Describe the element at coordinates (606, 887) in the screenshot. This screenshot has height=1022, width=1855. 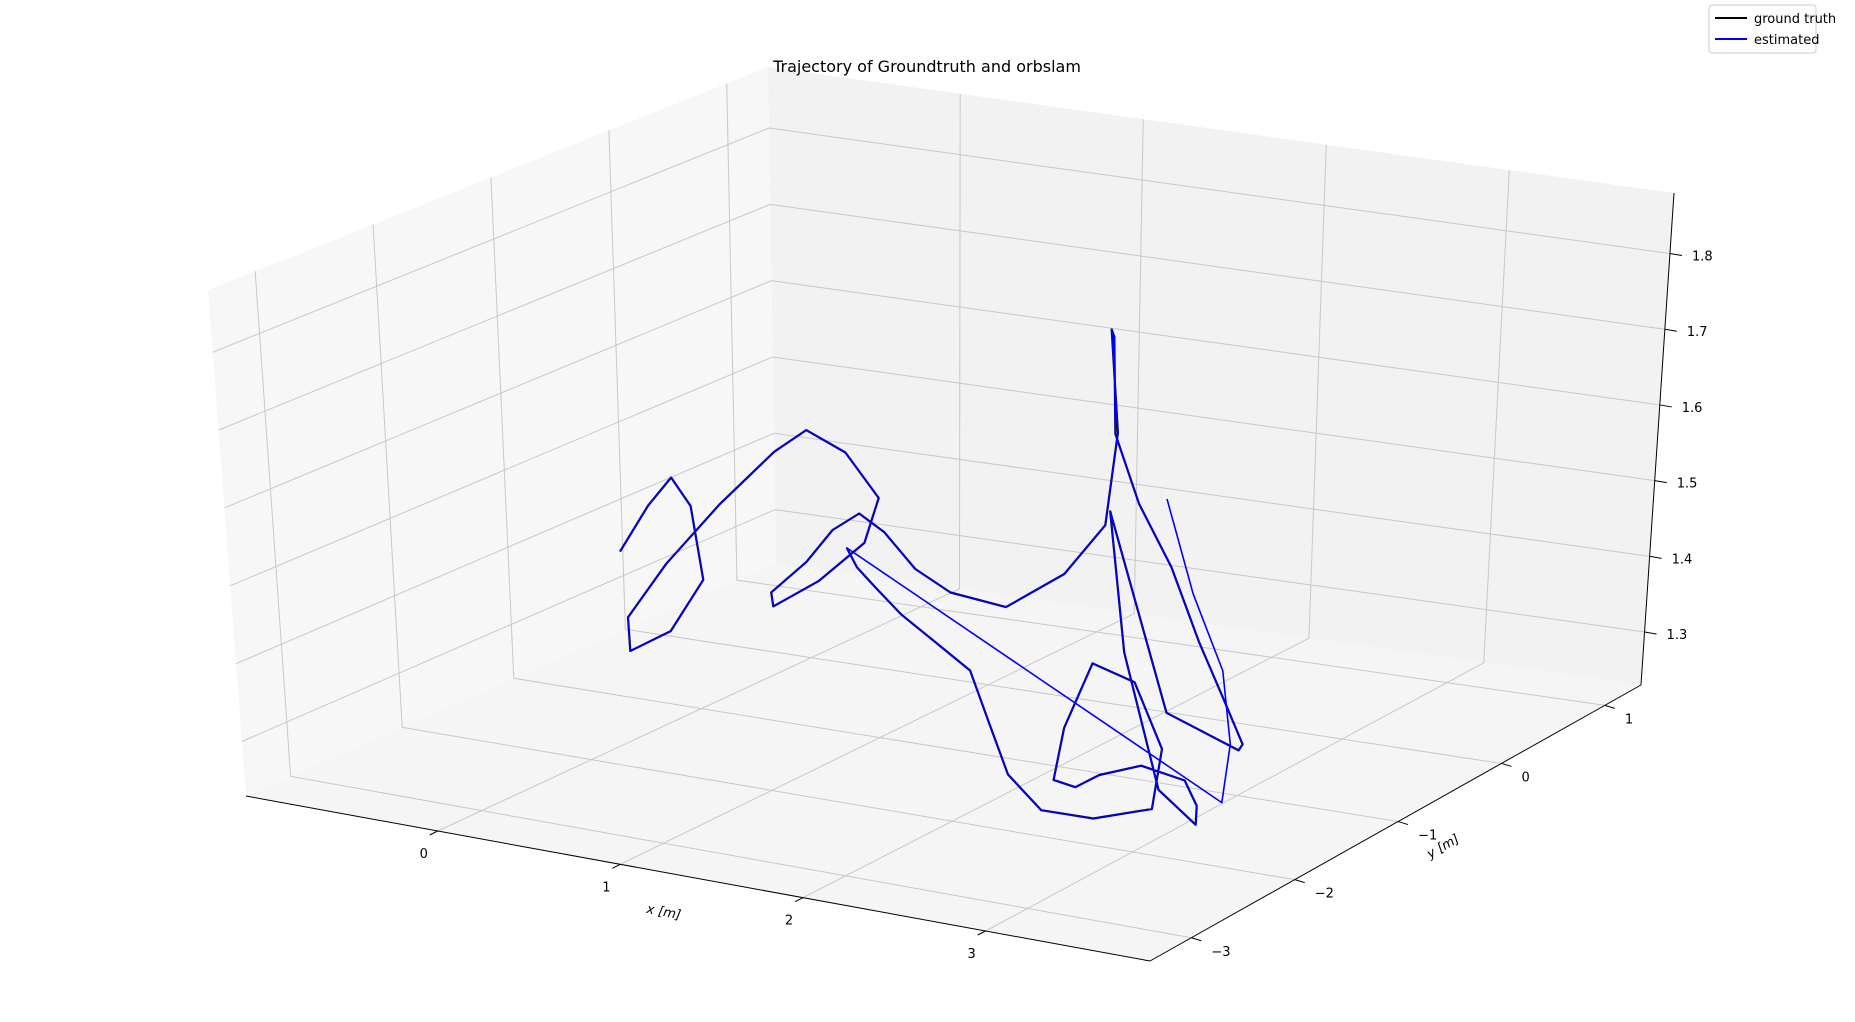
I see `x-tick-label: 1` at that location.